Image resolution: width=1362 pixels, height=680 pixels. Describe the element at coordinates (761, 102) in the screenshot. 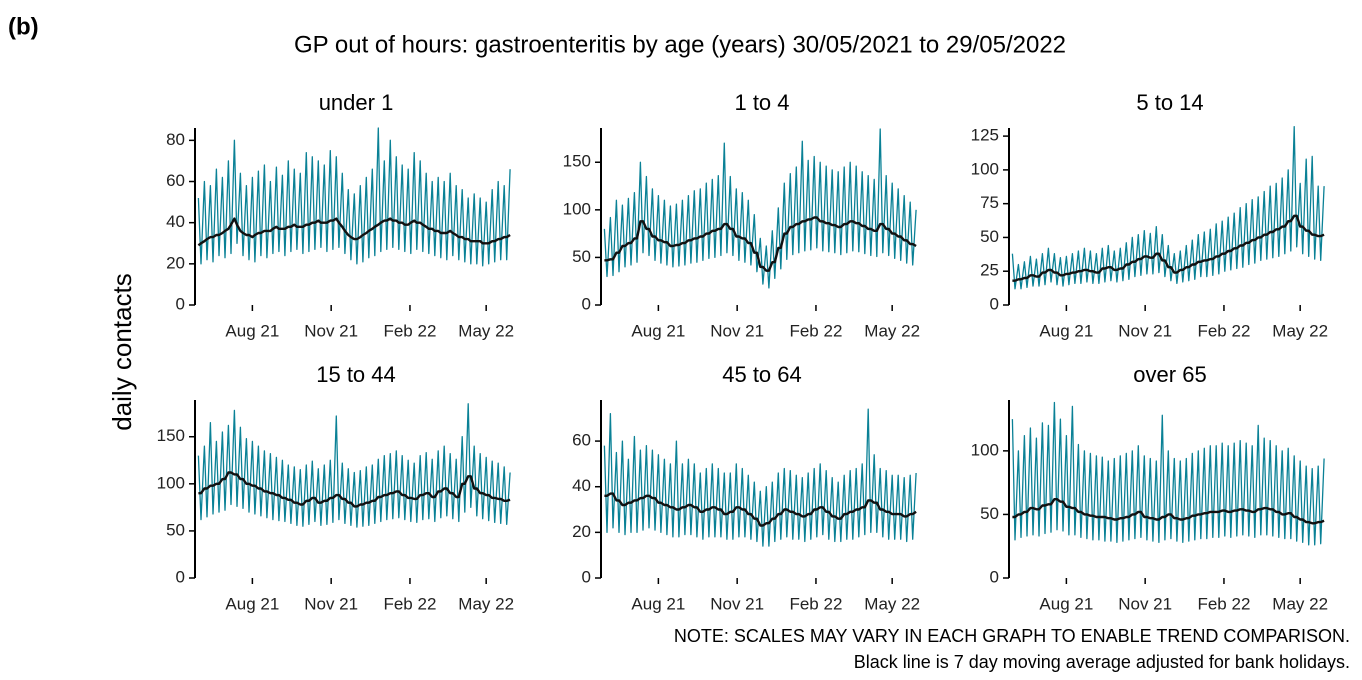

I see `facet-title: 1 to 4` at that location.